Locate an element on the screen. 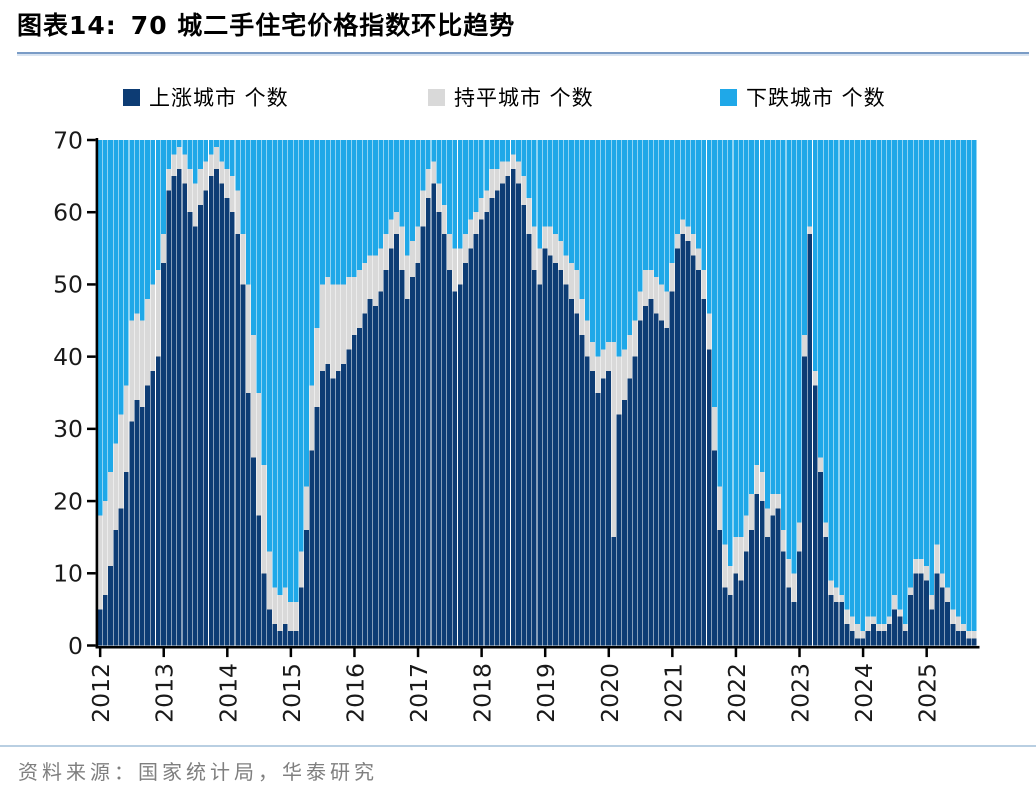  page-title: 图表14: 70 城二手住宅价格指数环比趋势 is located at coordinates (517, 24).